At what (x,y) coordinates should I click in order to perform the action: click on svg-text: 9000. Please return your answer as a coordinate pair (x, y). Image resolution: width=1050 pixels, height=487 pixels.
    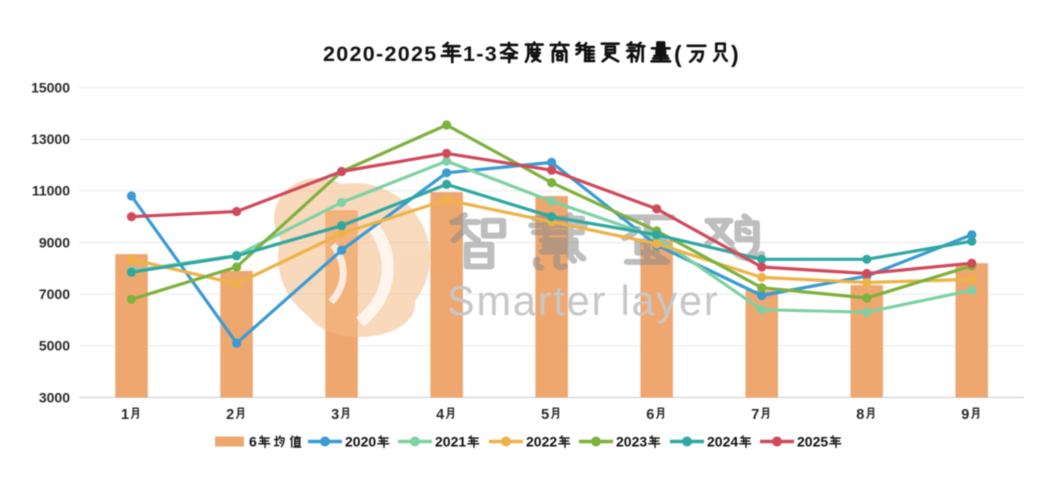
    Looking at the image, I should click on (54, 242).